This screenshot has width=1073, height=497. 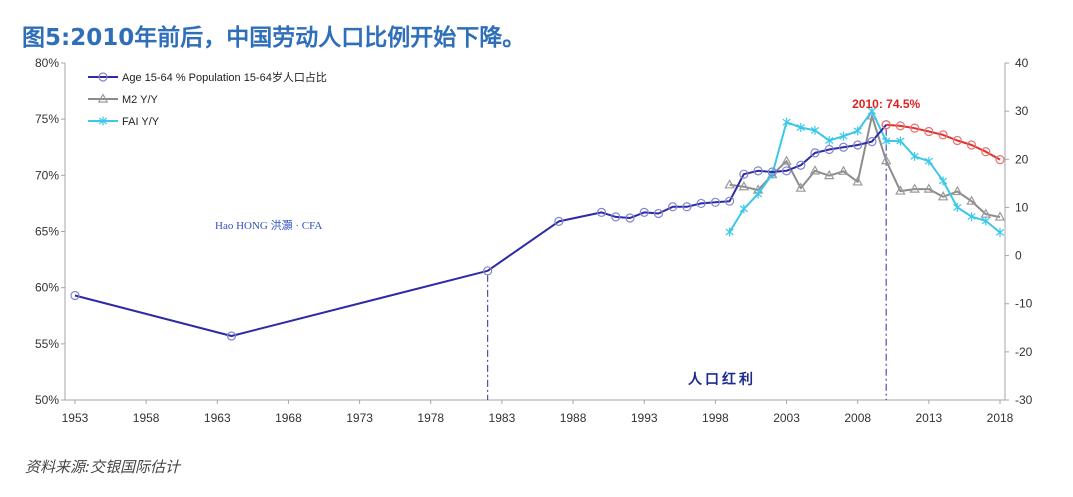 I want to click on legend-entry-fai-yoy: FAI Y/Y, so click(x=124, y=122).